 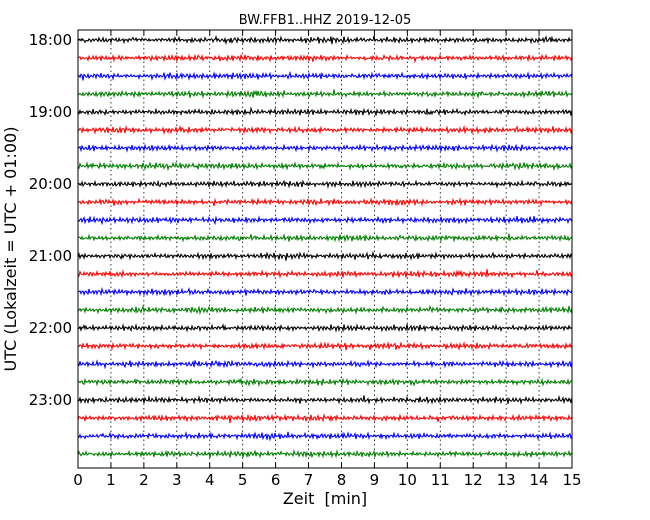 What do you see at coordinates (243, 480) in the screenshot?
I see `x-tick-label: 5` at bounding box center [243, 480].